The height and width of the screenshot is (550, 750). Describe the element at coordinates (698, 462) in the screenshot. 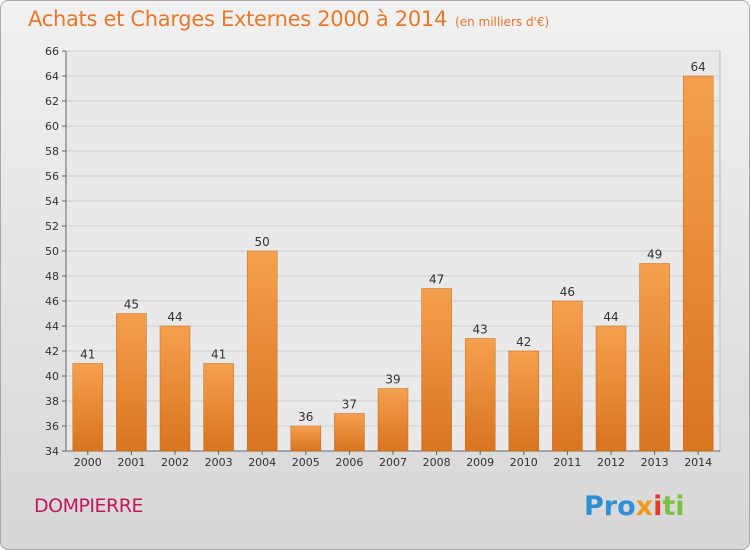

I see `x-tick-label: 2014` at that location.